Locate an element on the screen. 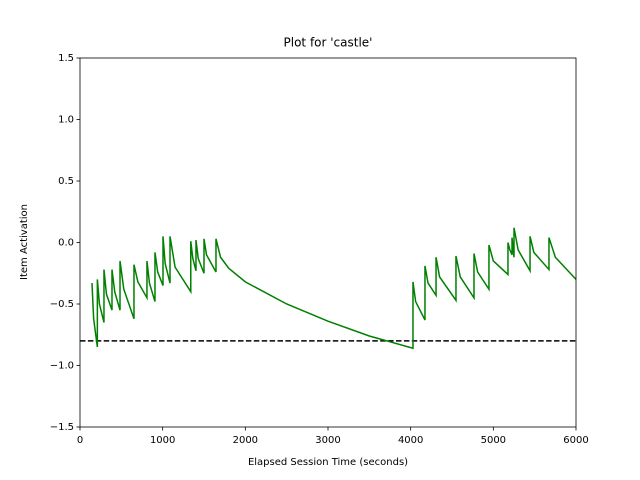 The height and width of the screenshot is (480, 640). chart-title: Plot for 'castle' is located at coordinates (328, 43).